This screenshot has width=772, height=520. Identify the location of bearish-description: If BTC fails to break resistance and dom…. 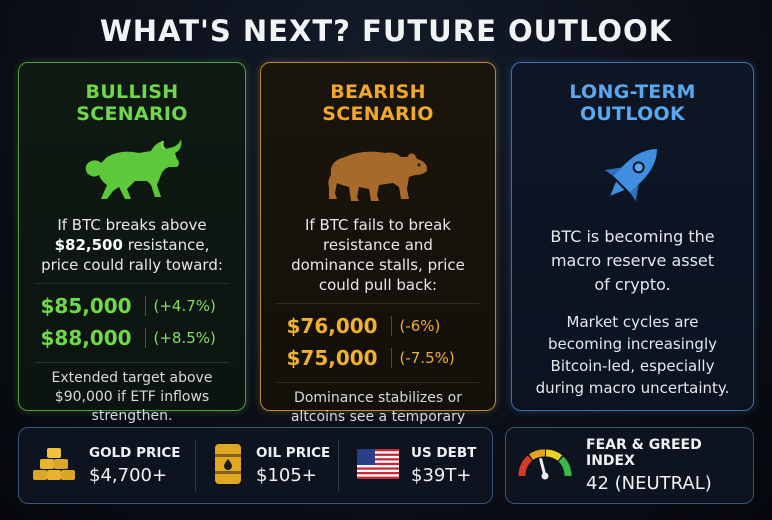
(378, 255).